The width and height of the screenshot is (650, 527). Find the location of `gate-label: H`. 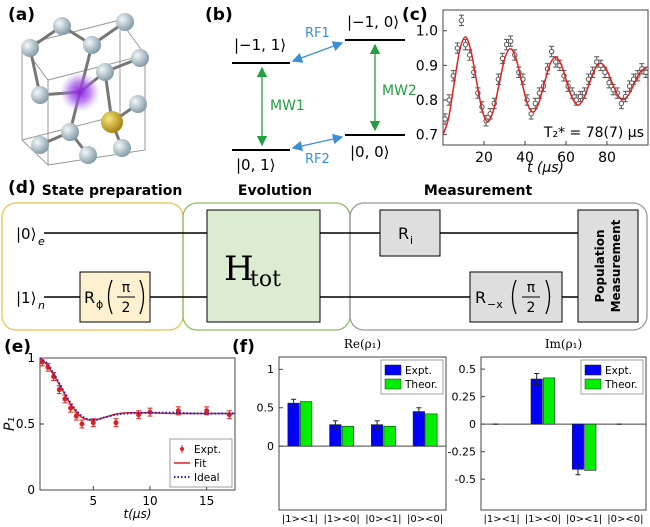

gate-label: H is located at coordinates (239, 269).